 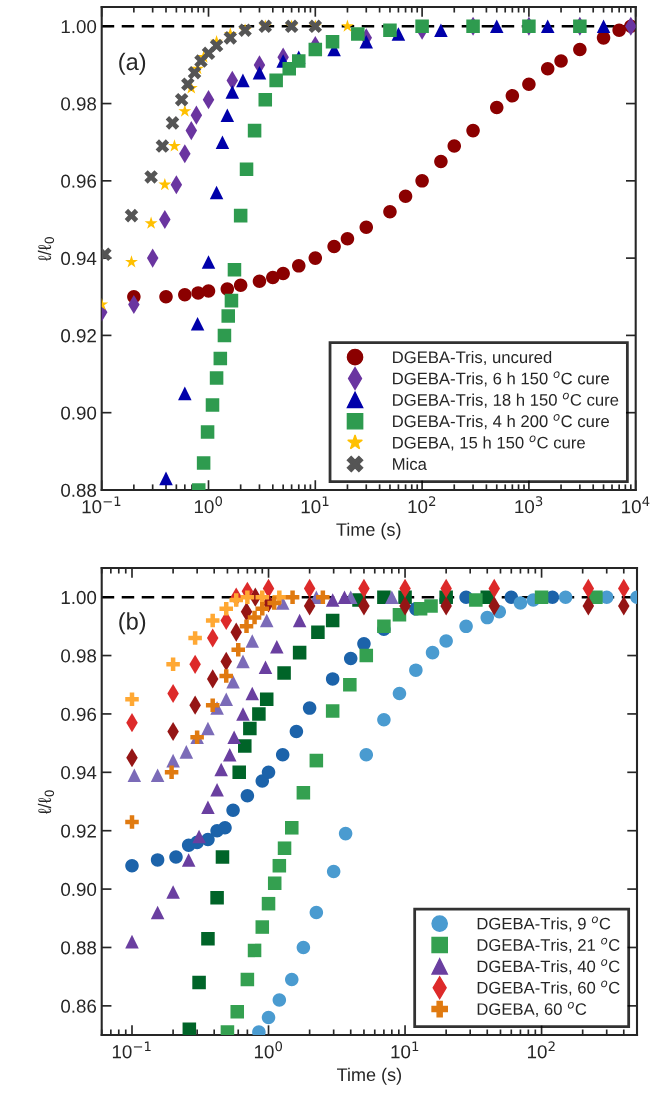 I want to click on legend-label: DGEBA-Tris, 6 h 150 $^{o}$C cure, so click(x=501, y=379).